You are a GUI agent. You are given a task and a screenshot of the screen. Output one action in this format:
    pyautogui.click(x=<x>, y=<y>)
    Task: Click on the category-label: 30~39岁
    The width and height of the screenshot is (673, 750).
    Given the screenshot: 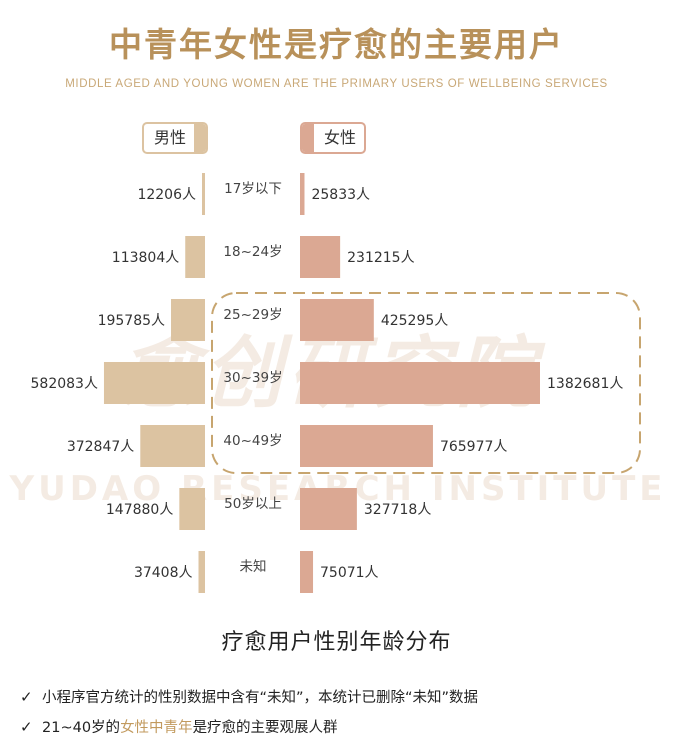 What is the action you would take?
    pyautogui.click(x=252, y=378)
    